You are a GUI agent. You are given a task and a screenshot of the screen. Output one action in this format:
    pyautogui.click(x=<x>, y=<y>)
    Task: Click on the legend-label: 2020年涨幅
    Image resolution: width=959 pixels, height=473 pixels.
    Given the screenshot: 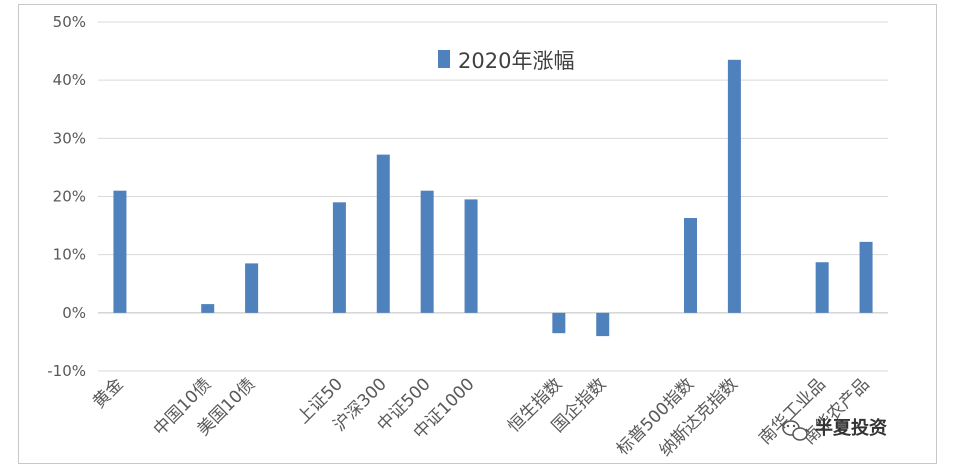 What is the action you would take?
    pyautogui.click(x=516, y=61)
    